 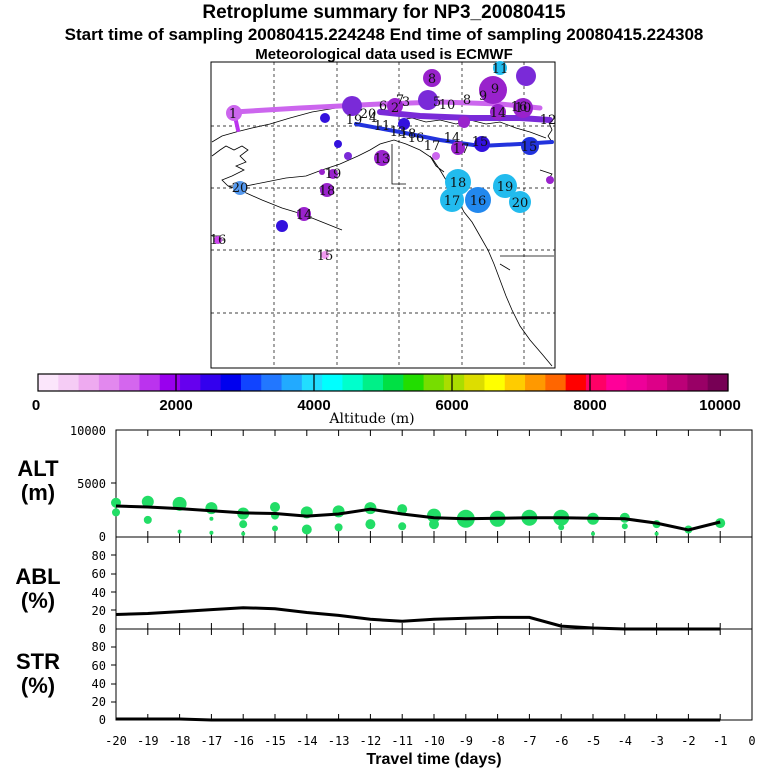 I want to click on plume-circles, so click(x=384, y=160).